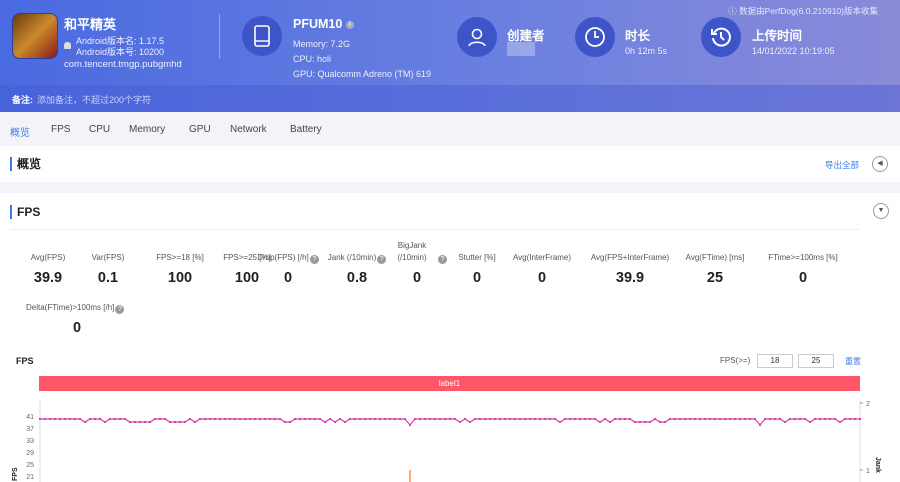  What do you see at coordinates (816, 361) in the screenshot?
I see `threshold-input-2: 25` at bounding box center [816, 361].